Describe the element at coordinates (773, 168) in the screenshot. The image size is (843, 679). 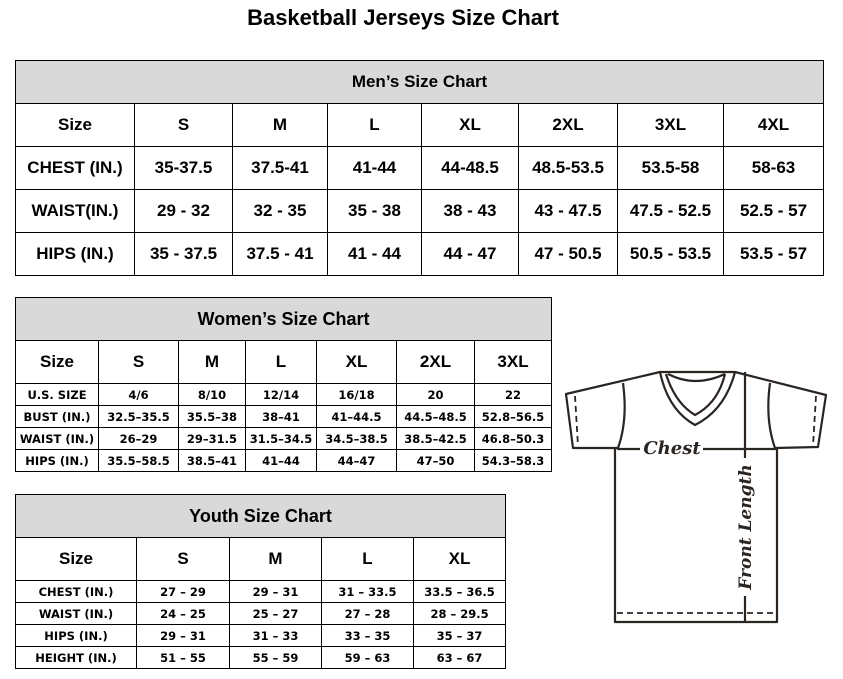
I see `table-cell: 58-63` at that location.